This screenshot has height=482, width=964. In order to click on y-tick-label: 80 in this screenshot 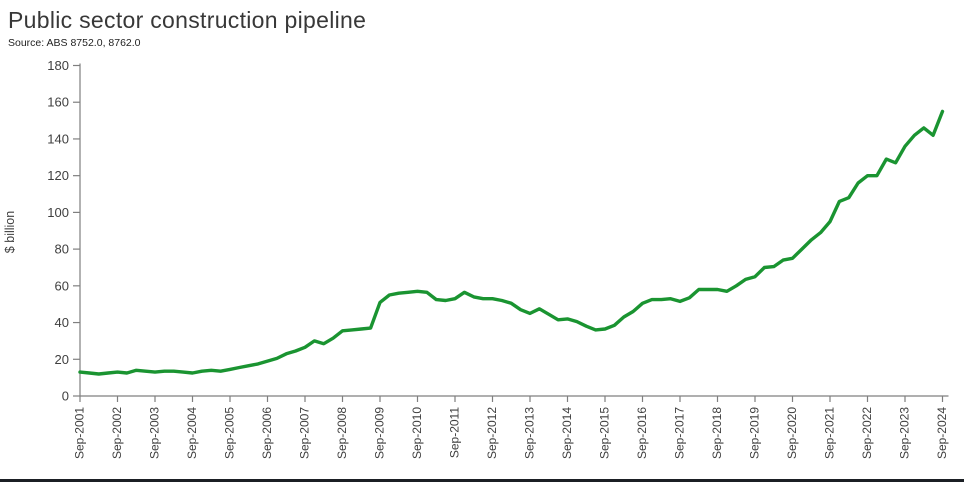, I will do `click(62, 249)`.